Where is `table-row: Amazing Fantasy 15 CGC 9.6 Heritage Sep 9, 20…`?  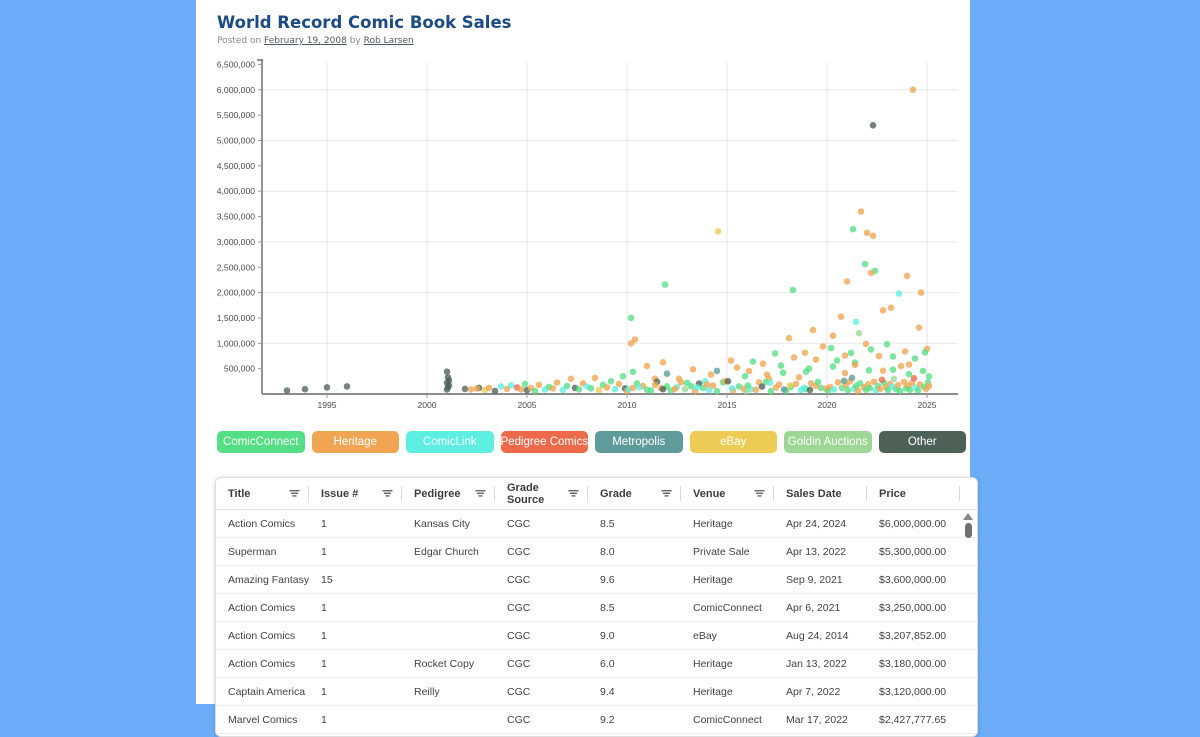
table-row: Amazing Fantasy 15 CGC 9.6 Heritage Sep 9, 20… is located at coordinates (596, 580).